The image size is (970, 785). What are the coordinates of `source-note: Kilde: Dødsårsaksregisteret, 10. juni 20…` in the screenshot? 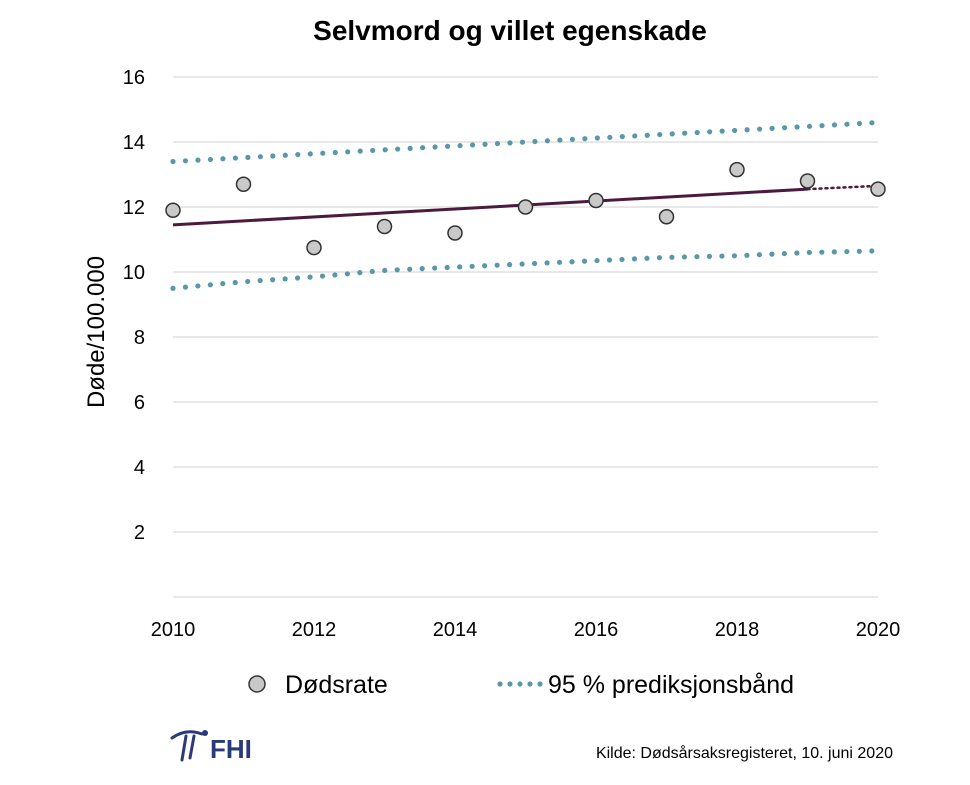 It's located at (744, 753).